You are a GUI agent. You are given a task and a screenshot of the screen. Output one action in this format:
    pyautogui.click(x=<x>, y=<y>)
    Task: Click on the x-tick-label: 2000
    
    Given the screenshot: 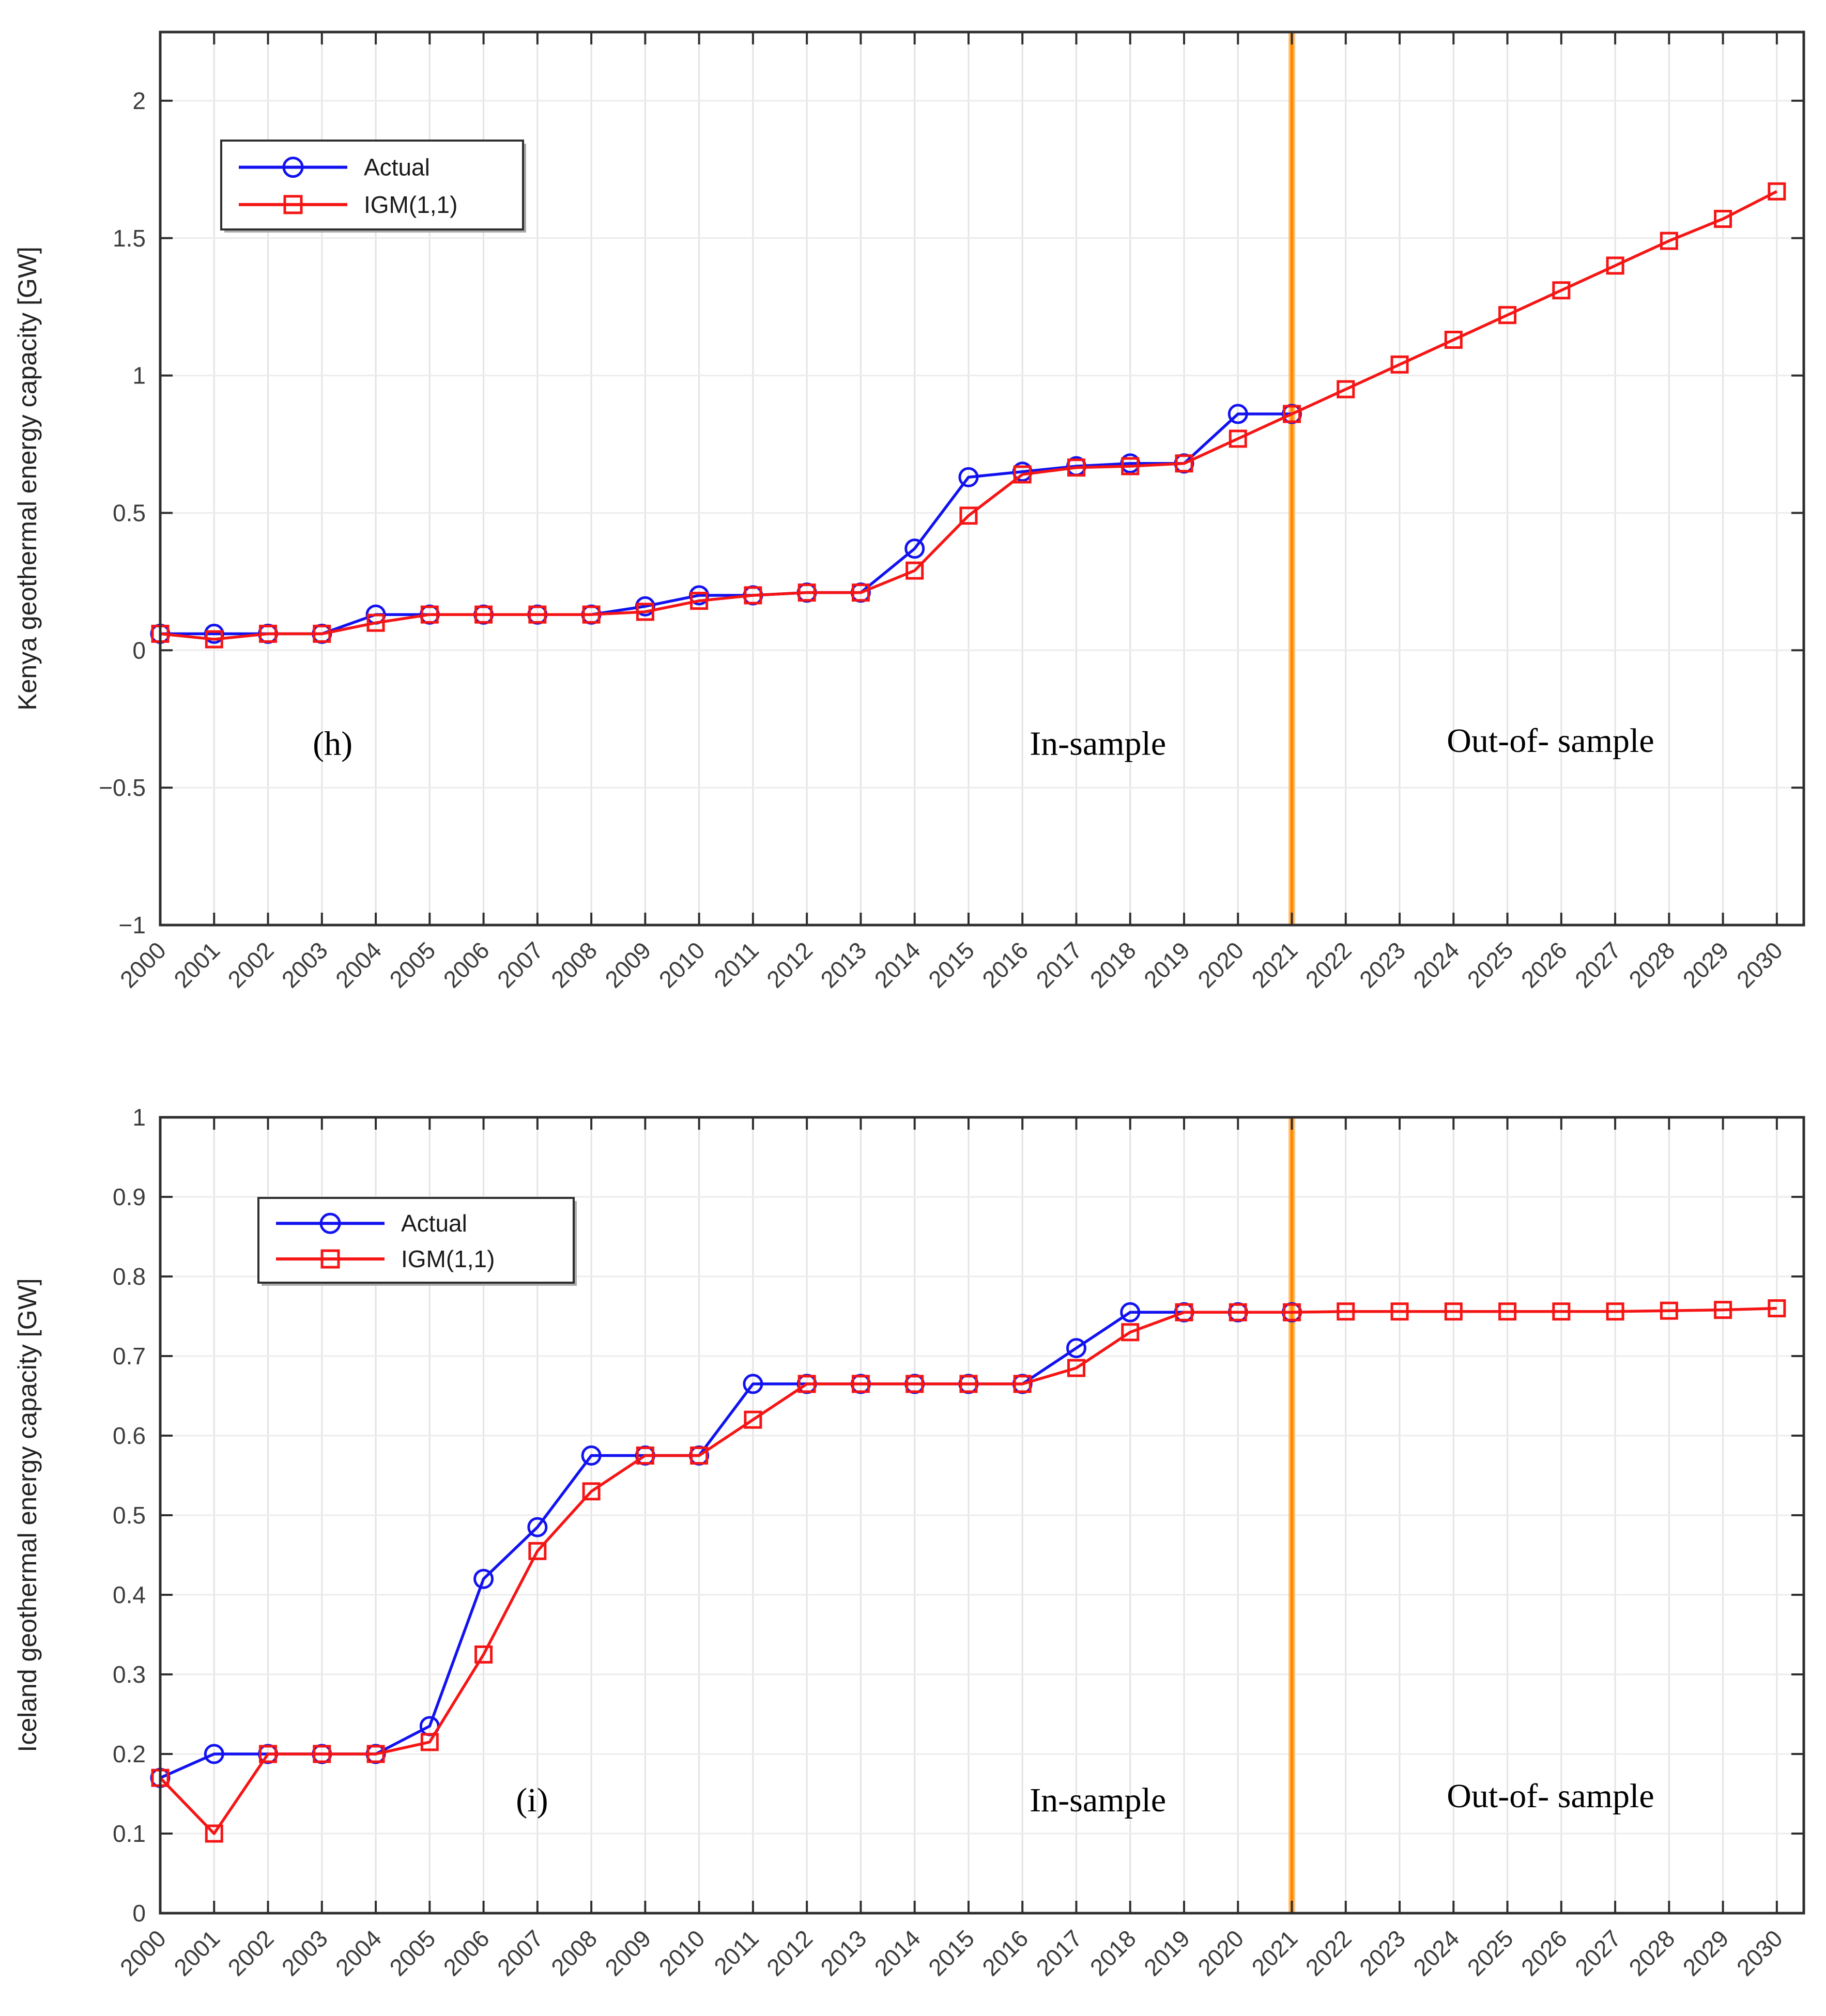 What is the action you would take?
    pyautogui.click(x=143, y=964)
    